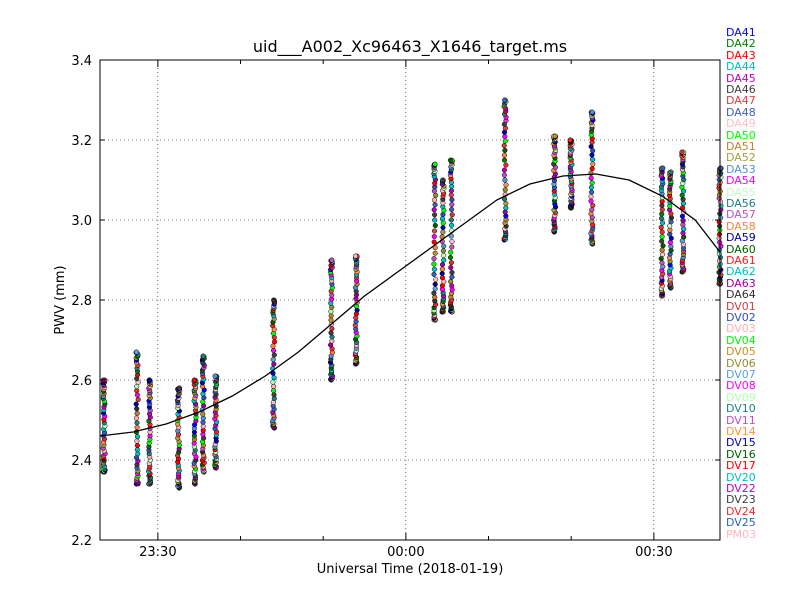 The width and height of the screenshot is (800, 600). Describe the element at coordinates (741, 260) in the screenshot. I see `legend-item-da61: DA61` at that location.